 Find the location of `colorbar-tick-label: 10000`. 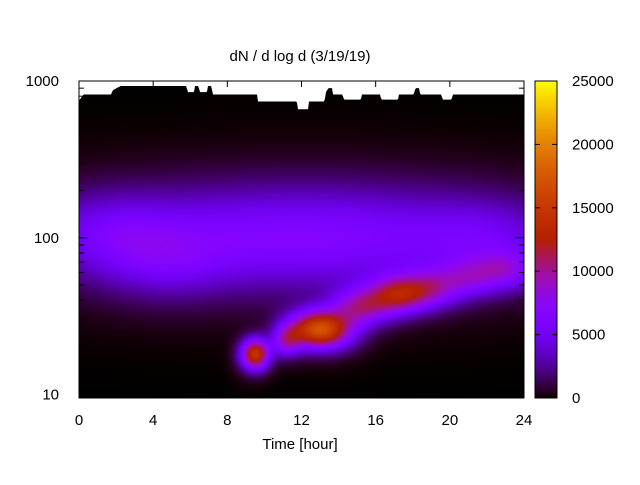

colorbar-tick-label: 10000 is located at coordinates (593, 271).